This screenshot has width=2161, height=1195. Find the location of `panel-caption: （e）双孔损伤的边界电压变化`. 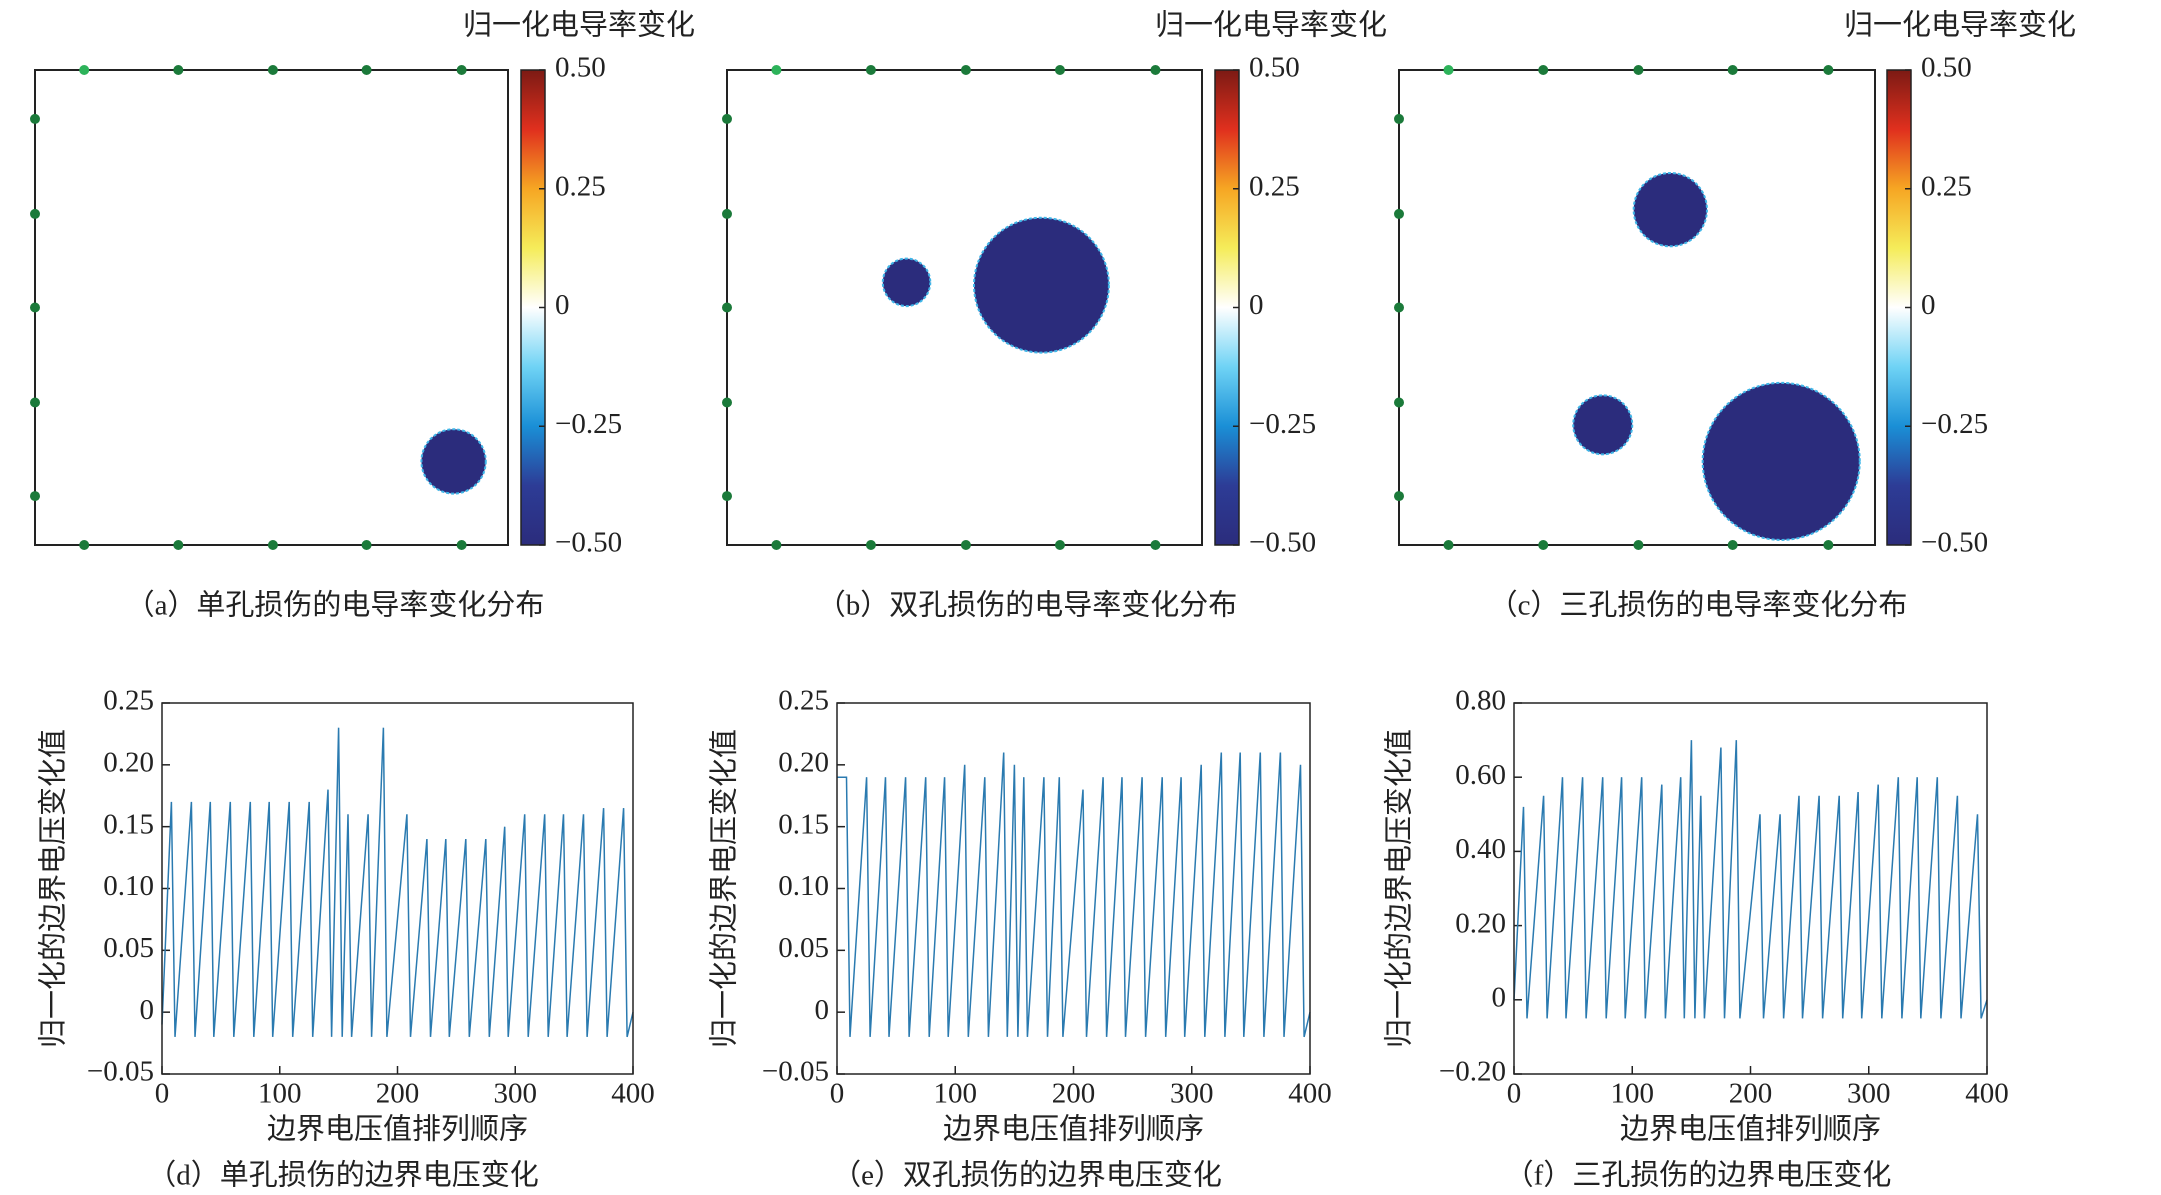

panel-caption: （e）双孔损伤的边界电压变化 is located at coordinates (1027, 1175).